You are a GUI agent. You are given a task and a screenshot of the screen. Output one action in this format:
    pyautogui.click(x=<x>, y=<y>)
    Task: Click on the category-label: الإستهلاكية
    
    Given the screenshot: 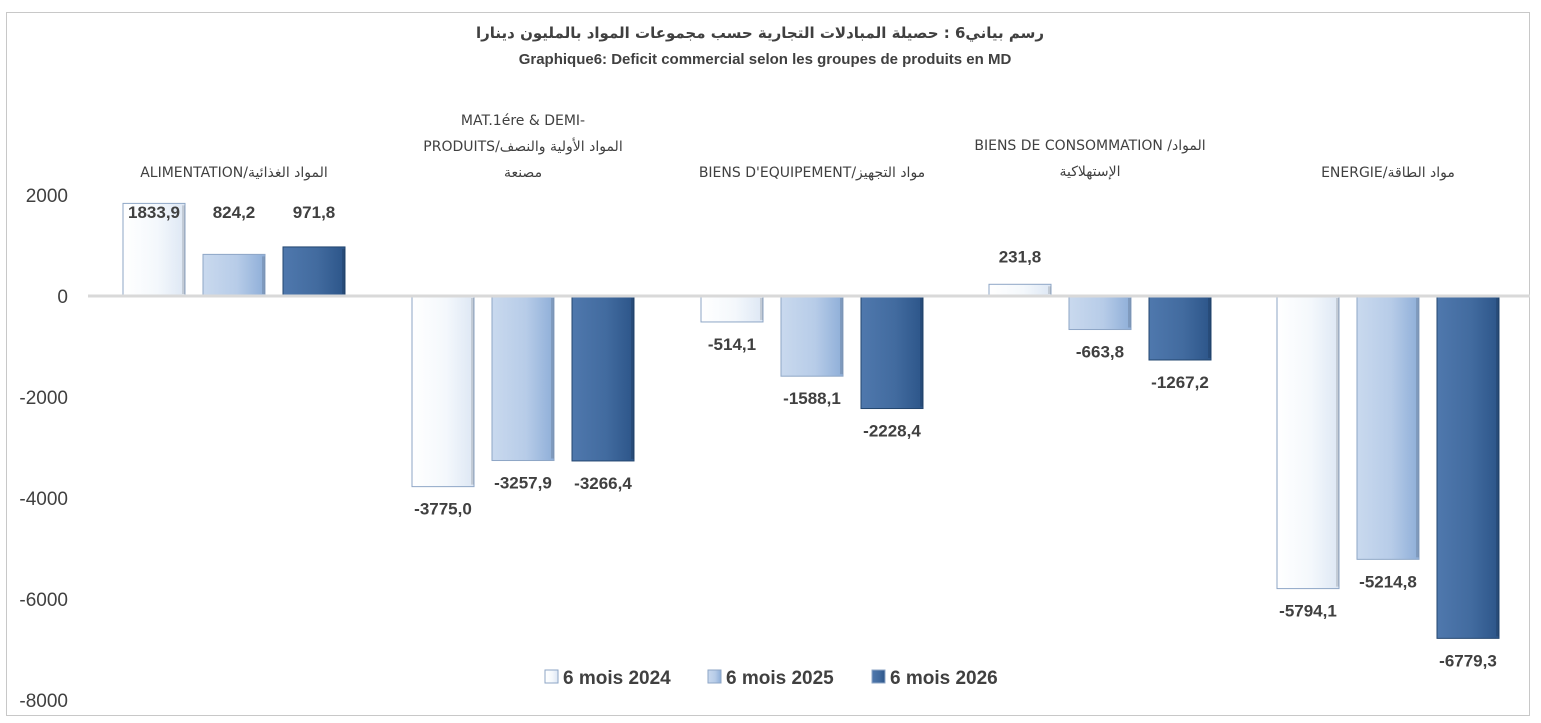 What is the action you would take?
    pyautogui.click(x=1089, y=172)
    